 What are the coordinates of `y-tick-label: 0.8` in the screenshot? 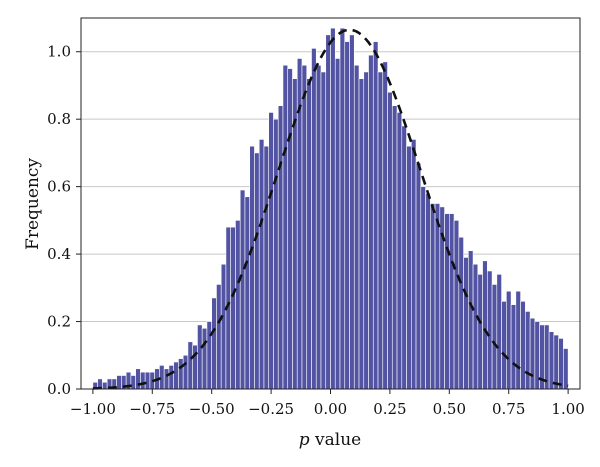 It's located at (59, 119).